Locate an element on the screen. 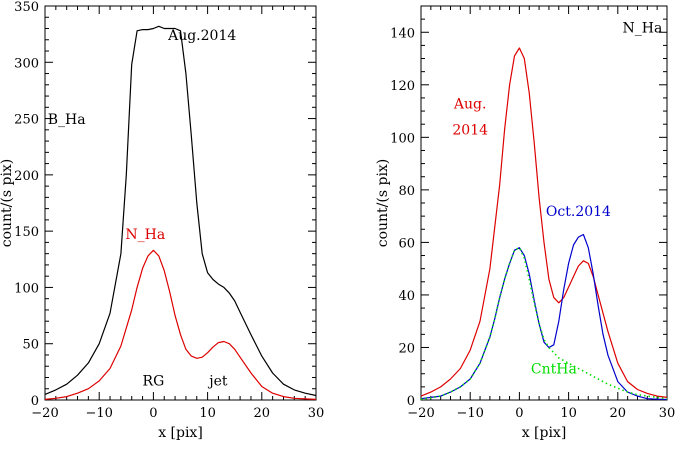 The image size is (697, 450). y-tick-label: 250 is located at coordinates (26, 120).